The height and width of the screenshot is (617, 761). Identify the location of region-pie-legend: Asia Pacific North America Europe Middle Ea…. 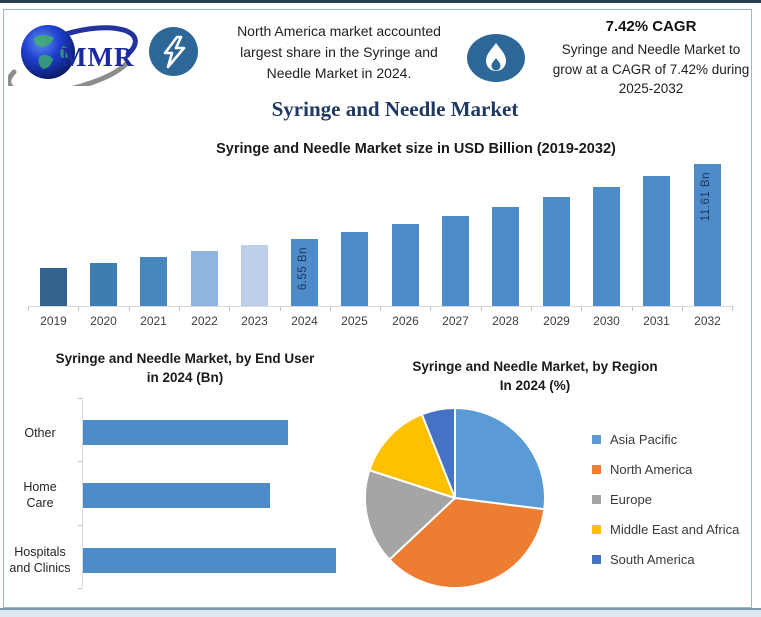
(665, 499).